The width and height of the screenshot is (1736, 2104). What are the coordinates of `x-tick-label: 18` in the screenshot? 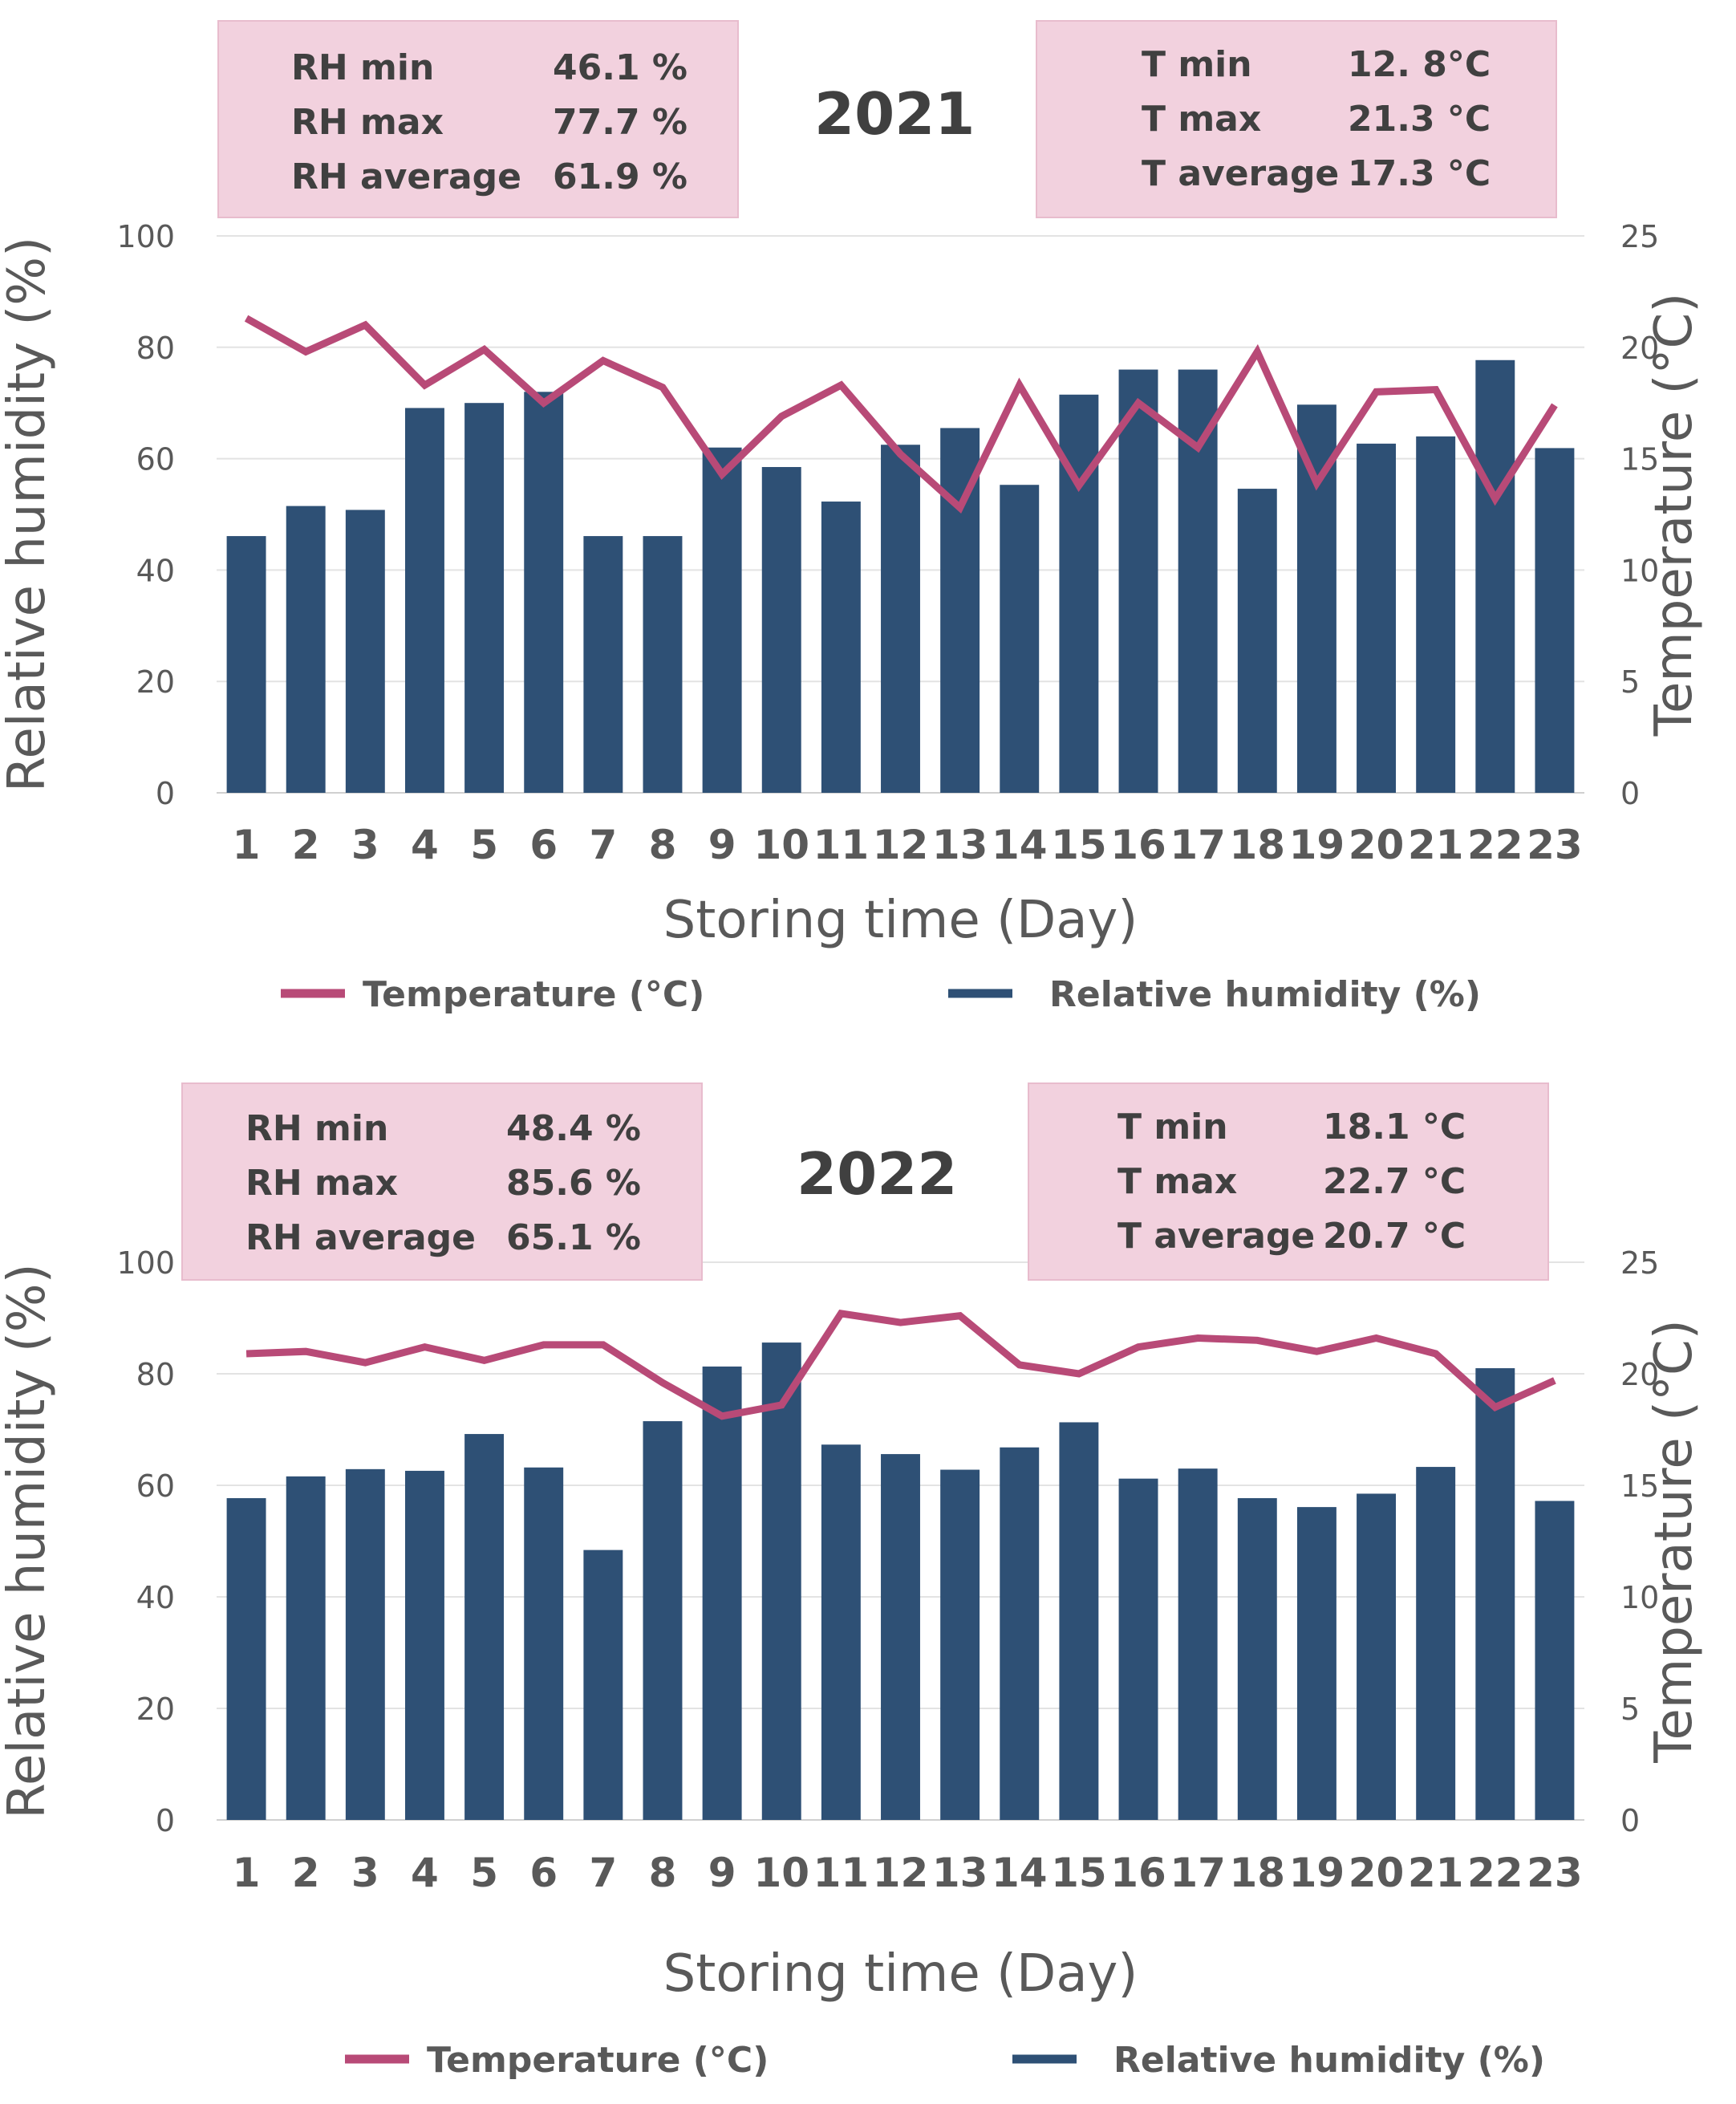 It's located at (1257, 845).